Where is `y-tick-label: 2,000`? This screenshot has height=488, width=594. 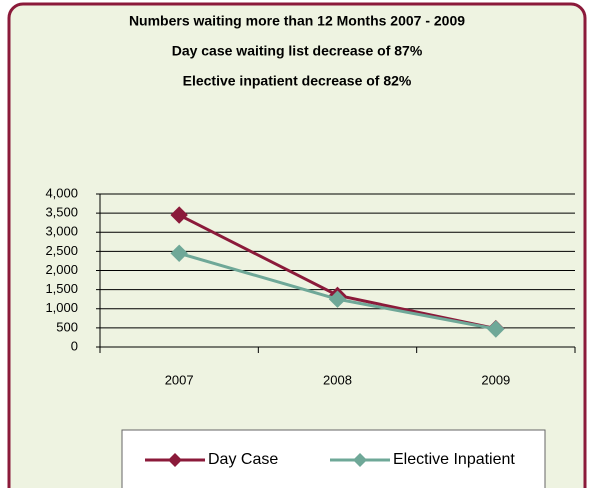
y-tick-label: 2,000 is located at coordinates (61, 269).